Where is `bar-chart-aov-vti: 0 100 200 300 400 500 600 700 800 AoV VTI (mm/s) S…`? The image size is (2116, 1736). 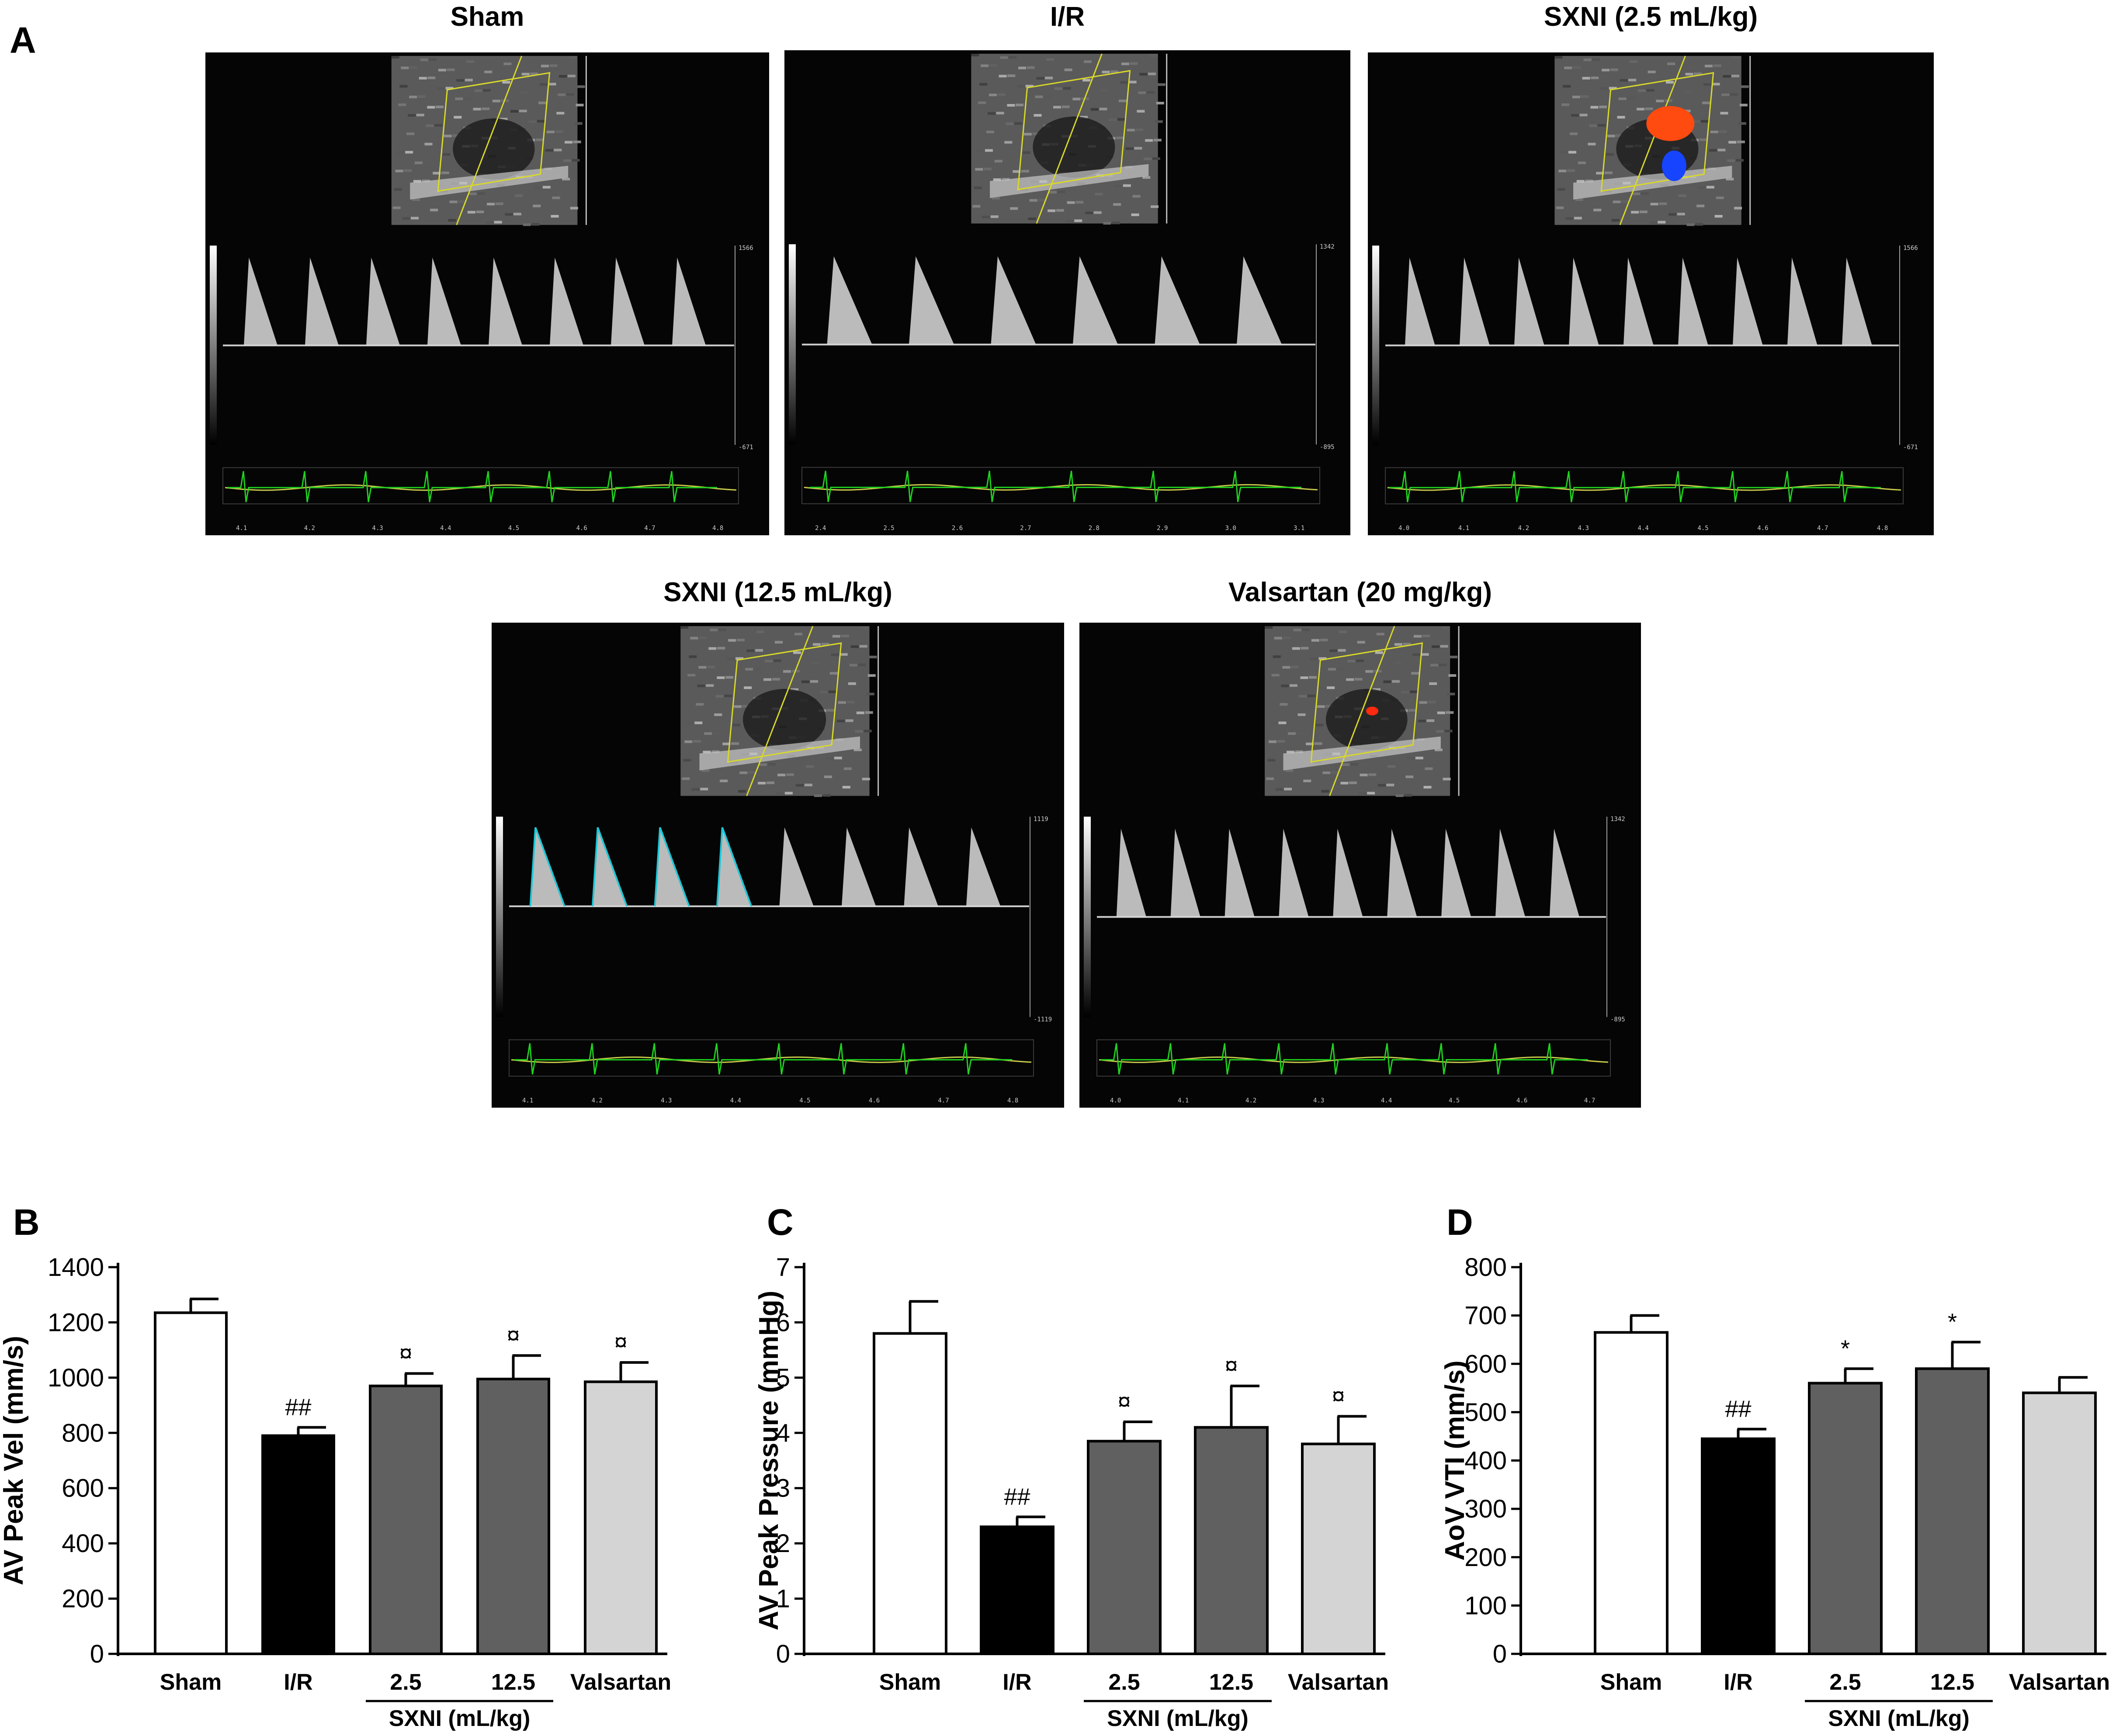 bar-chart-aov-vti: 0 100 200 300 400 500 600 700 800 AoV VTI (mm/s) S… is located at coordinates (1764, 1479).